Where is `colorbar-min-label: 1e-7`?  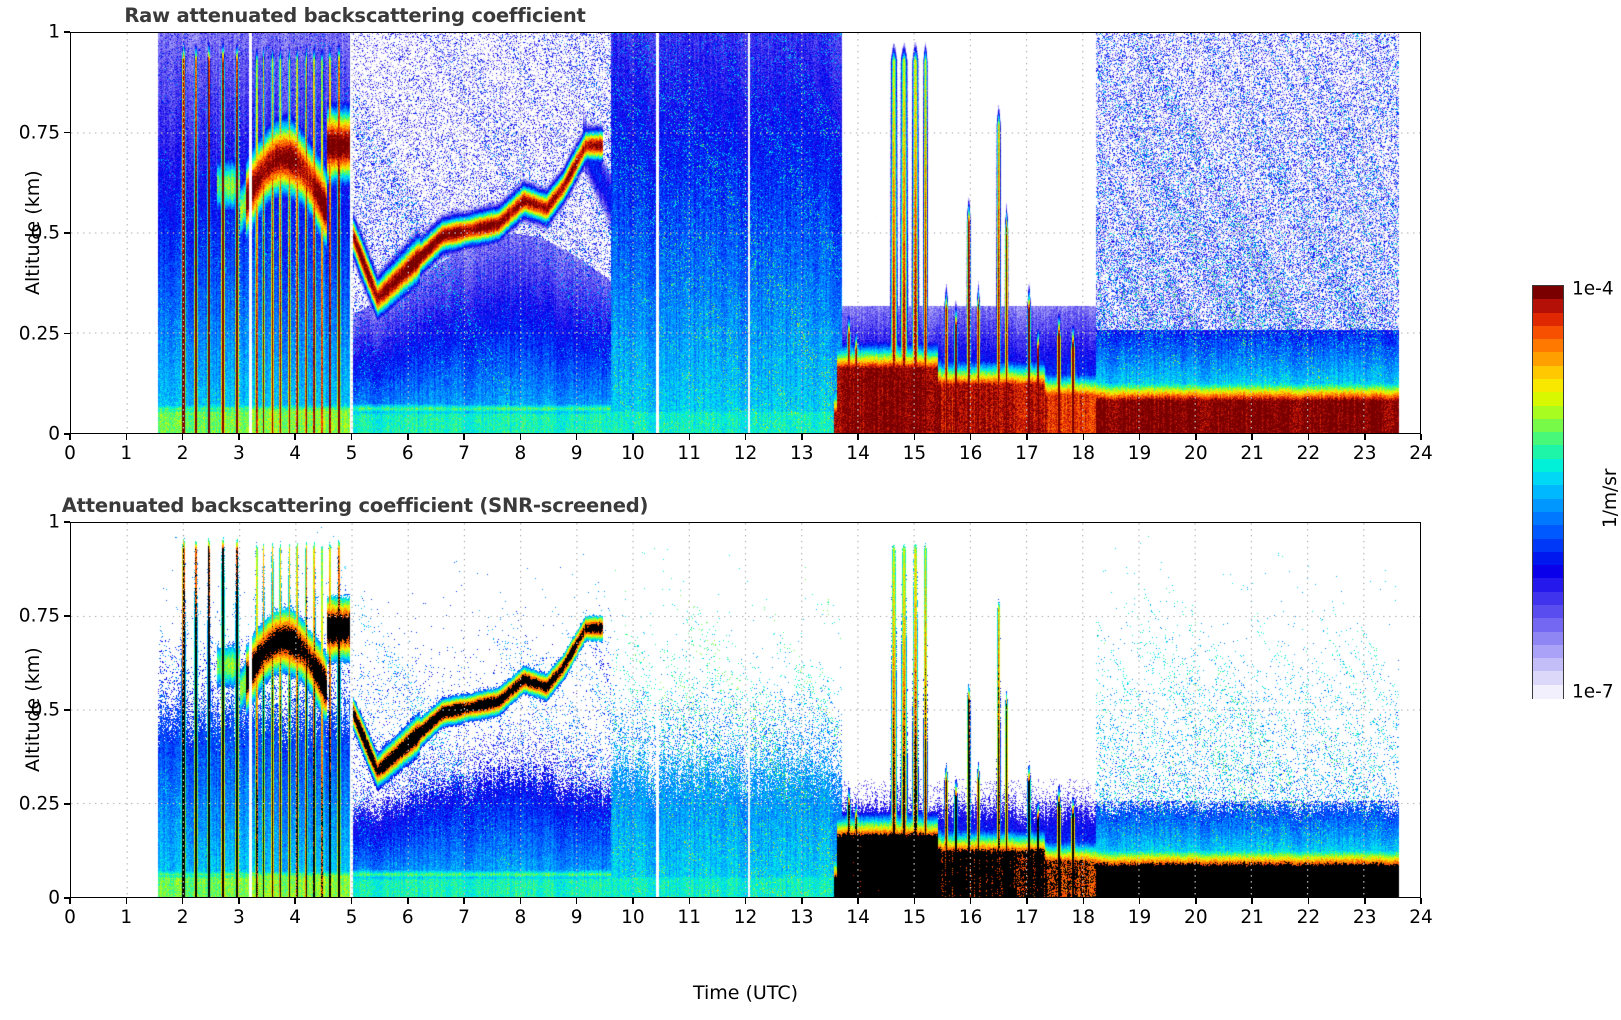 colorbar-min-label: 1e-7 is located at coordinates (1593, 692).